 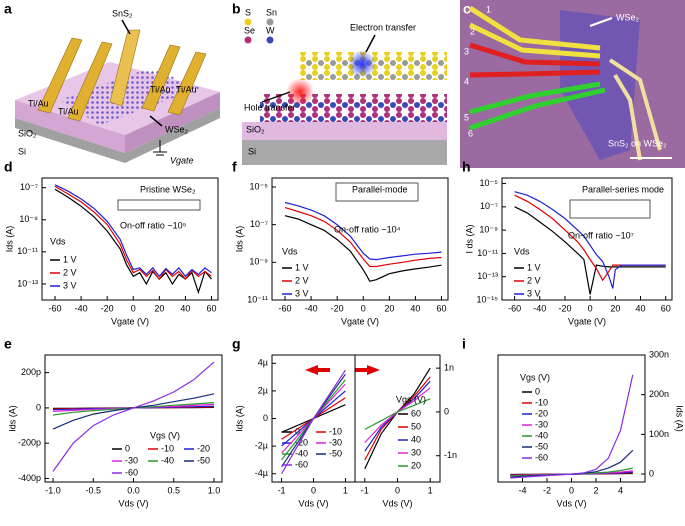 What do you see at coordinates (131, 472) in the screenshot?
I see `legend-label: -60` at bounding box center [131, 472].